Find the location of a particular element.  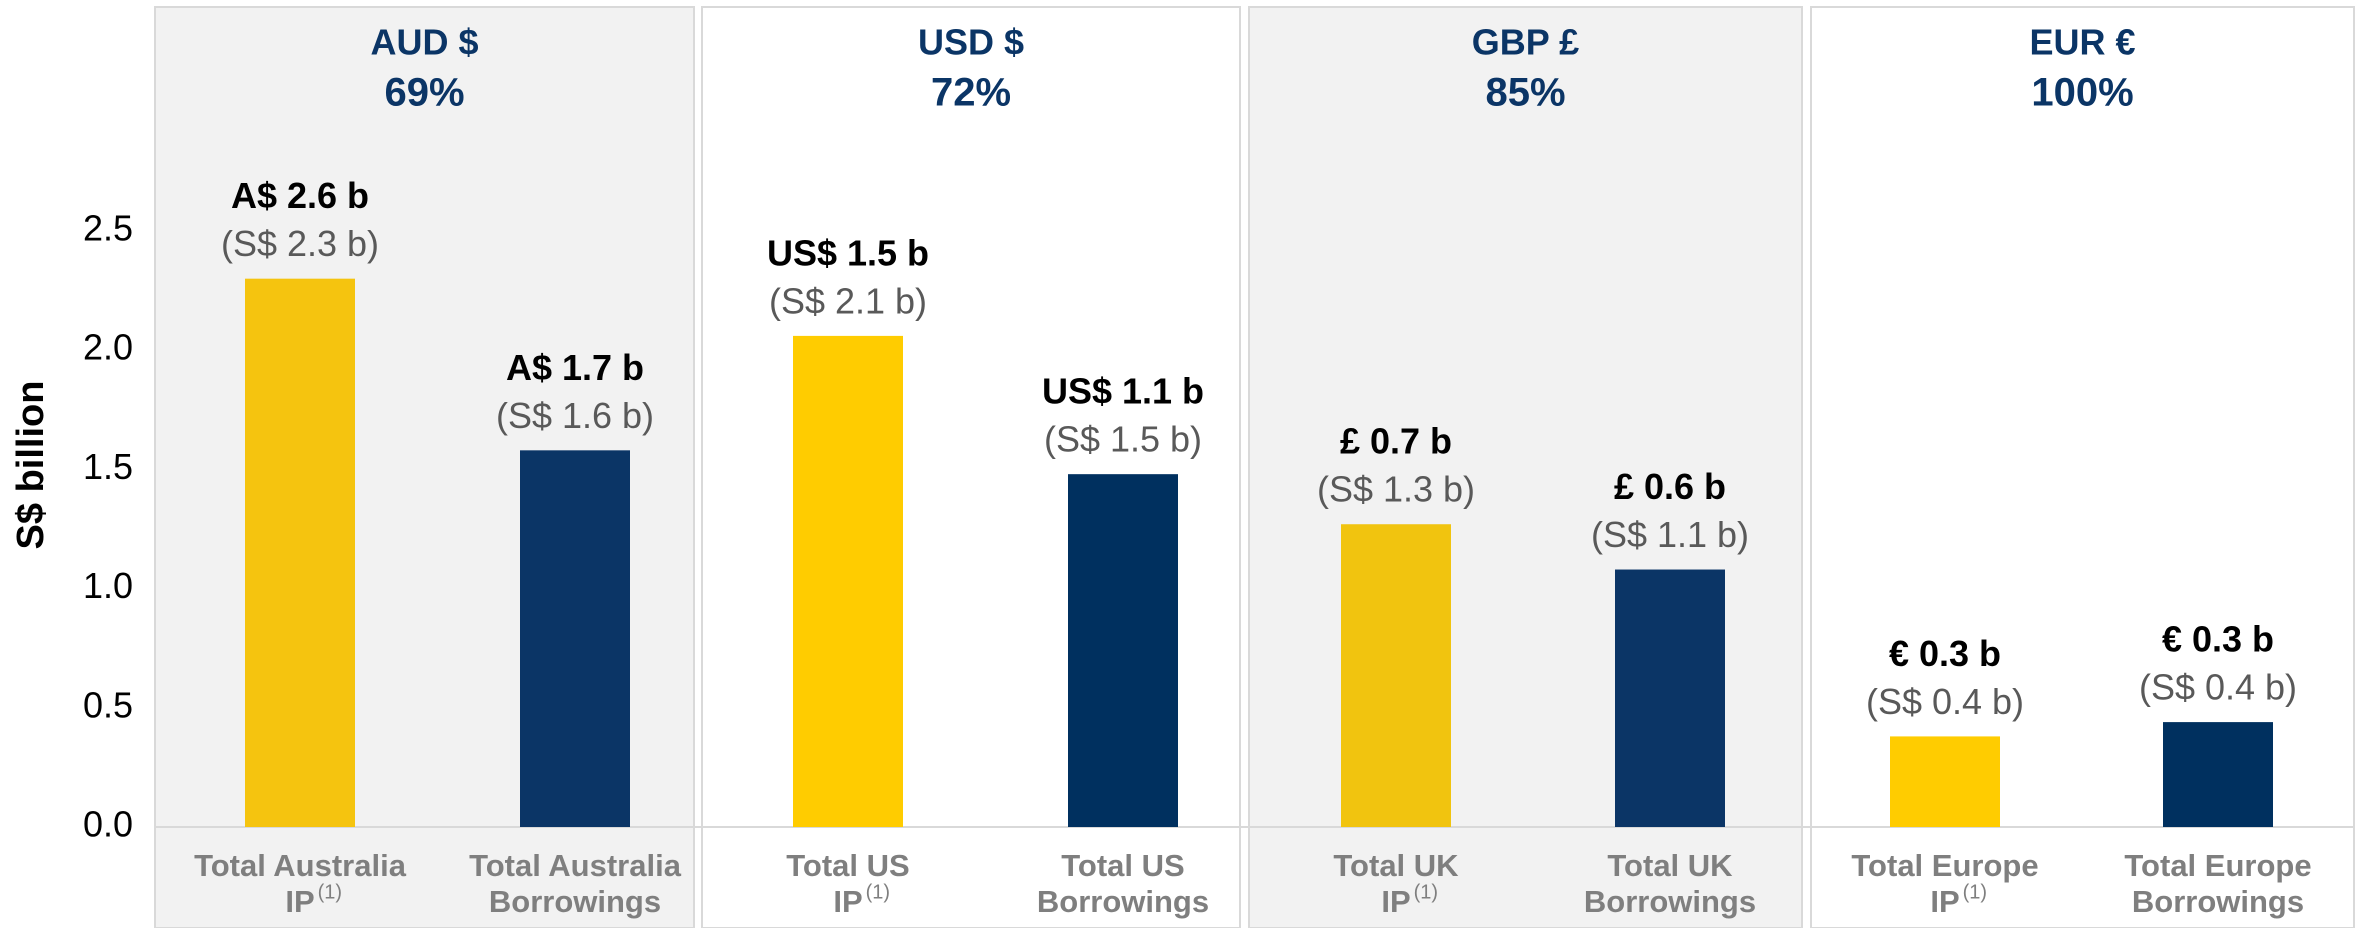

y-tick-label: 1.0 is located at coordinates (108, 585).